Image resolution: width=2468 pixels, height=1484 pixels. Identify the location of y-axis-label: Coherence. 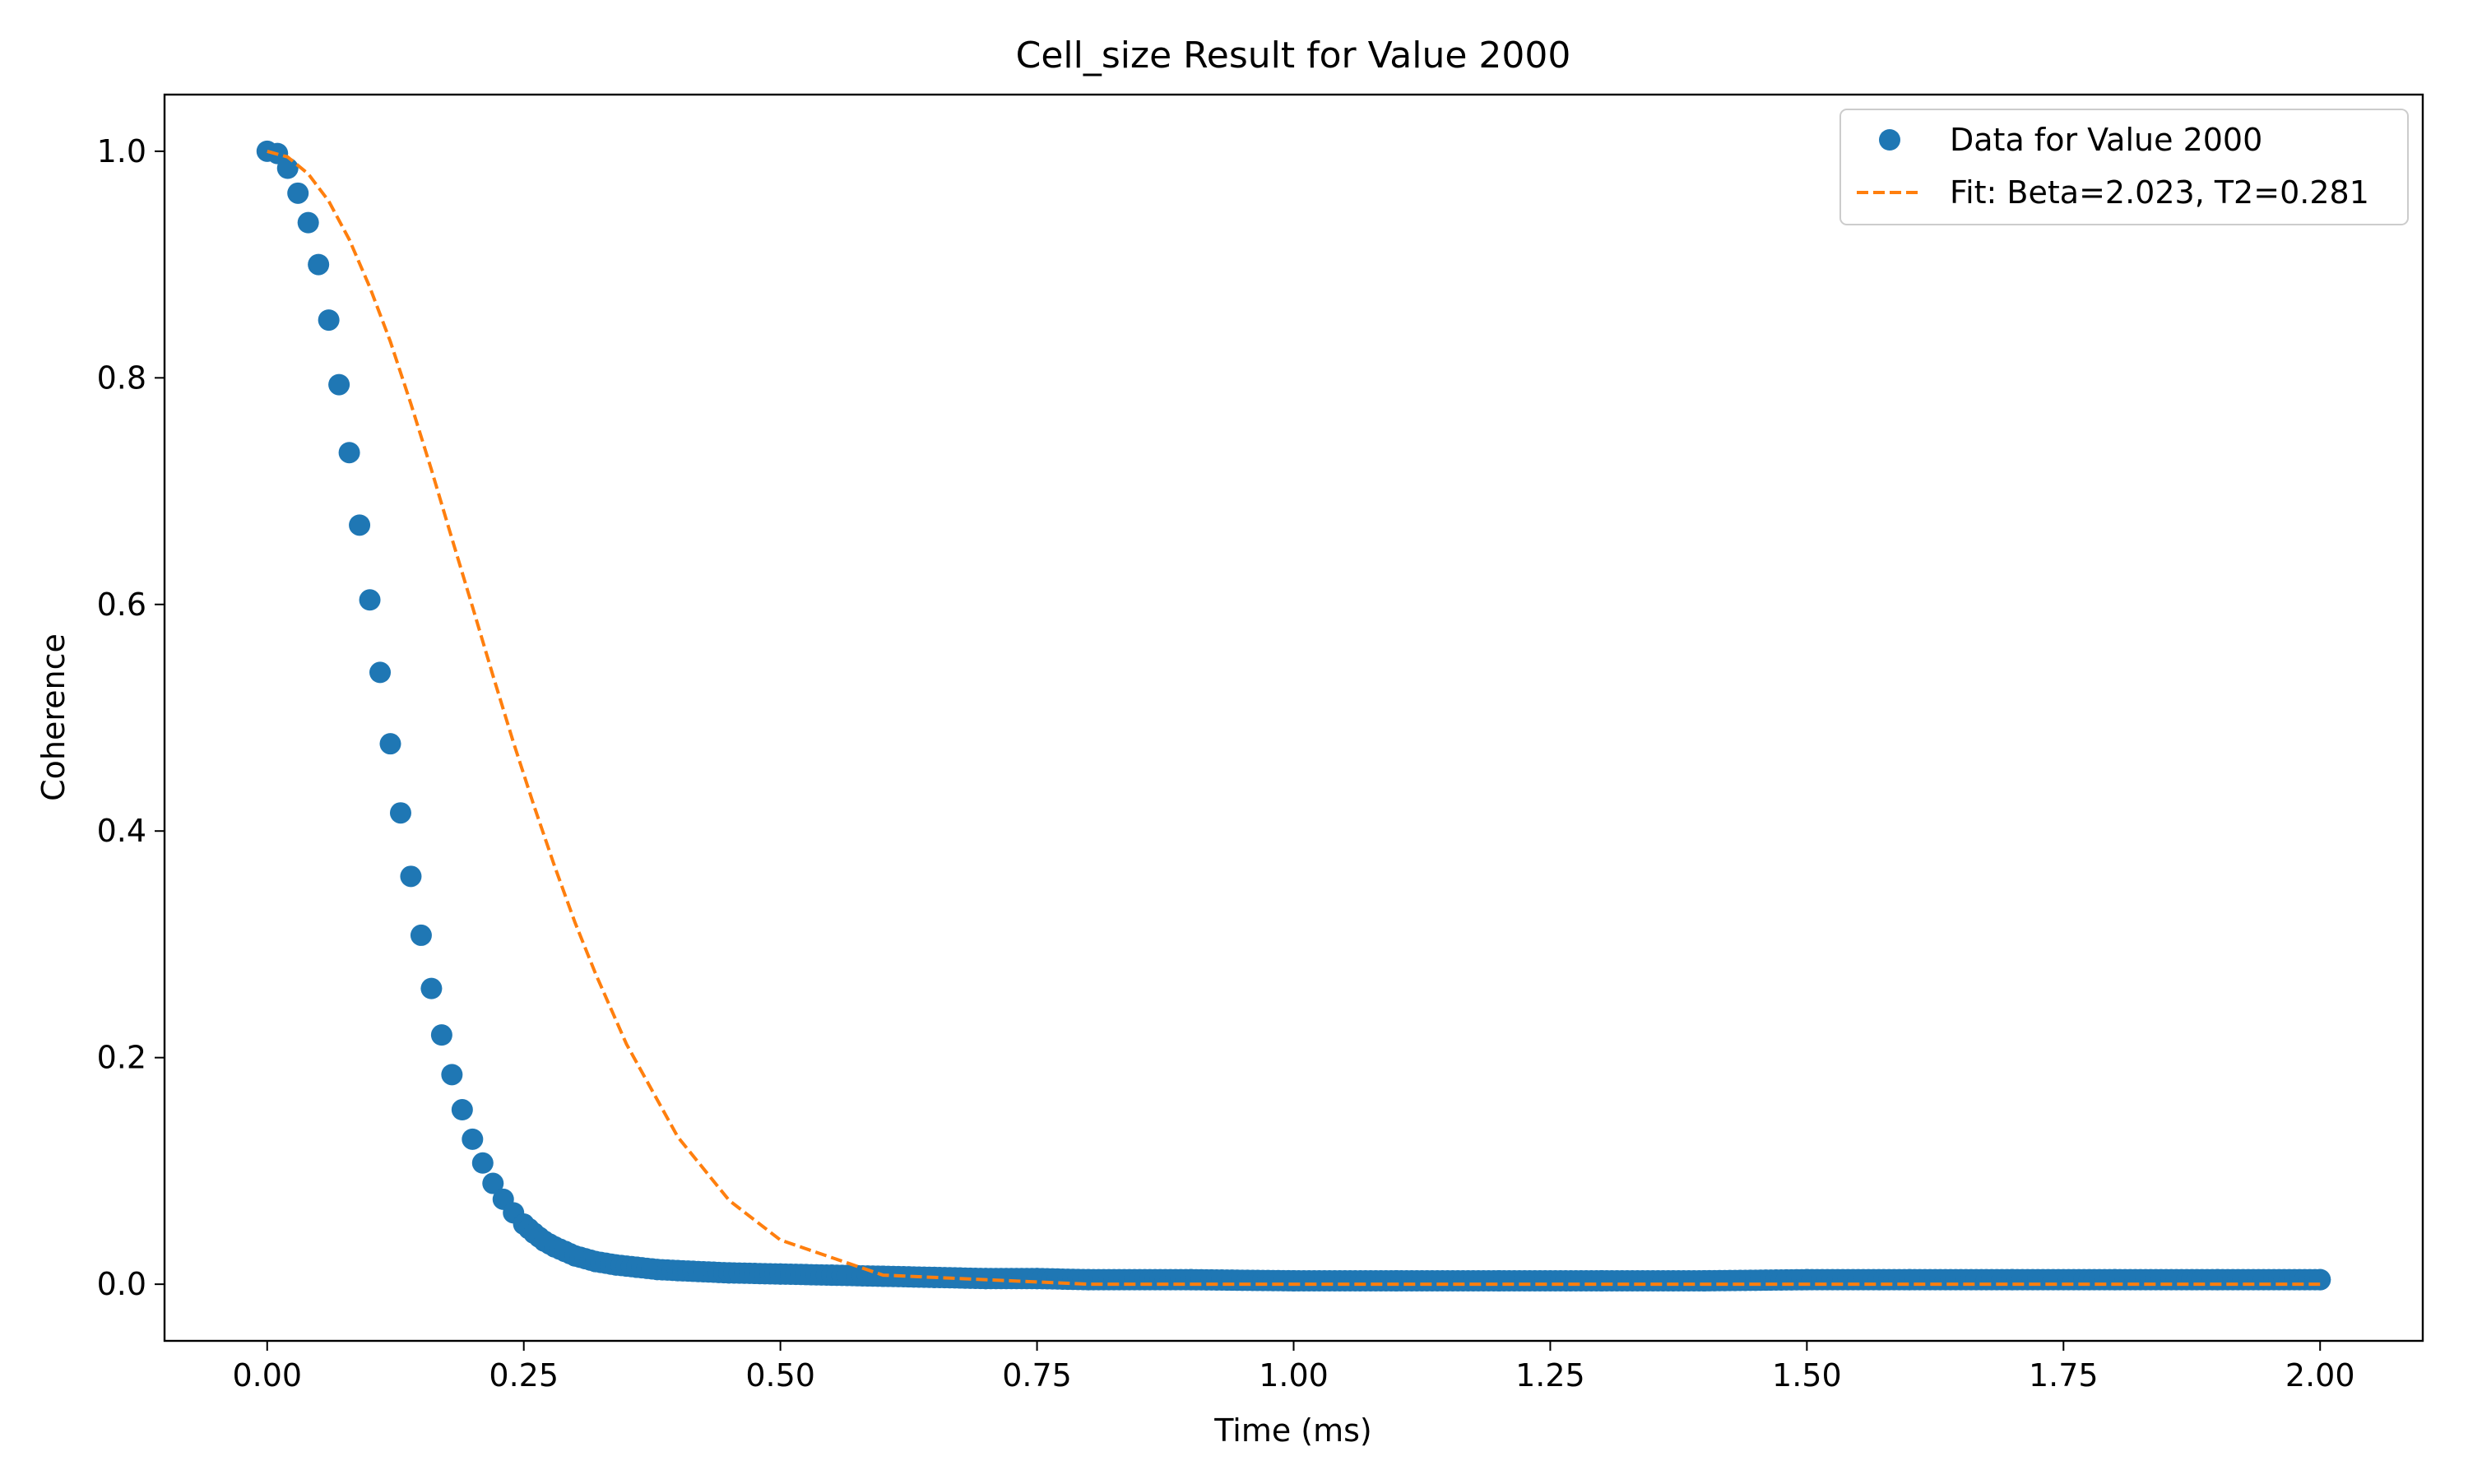
(53, 717).